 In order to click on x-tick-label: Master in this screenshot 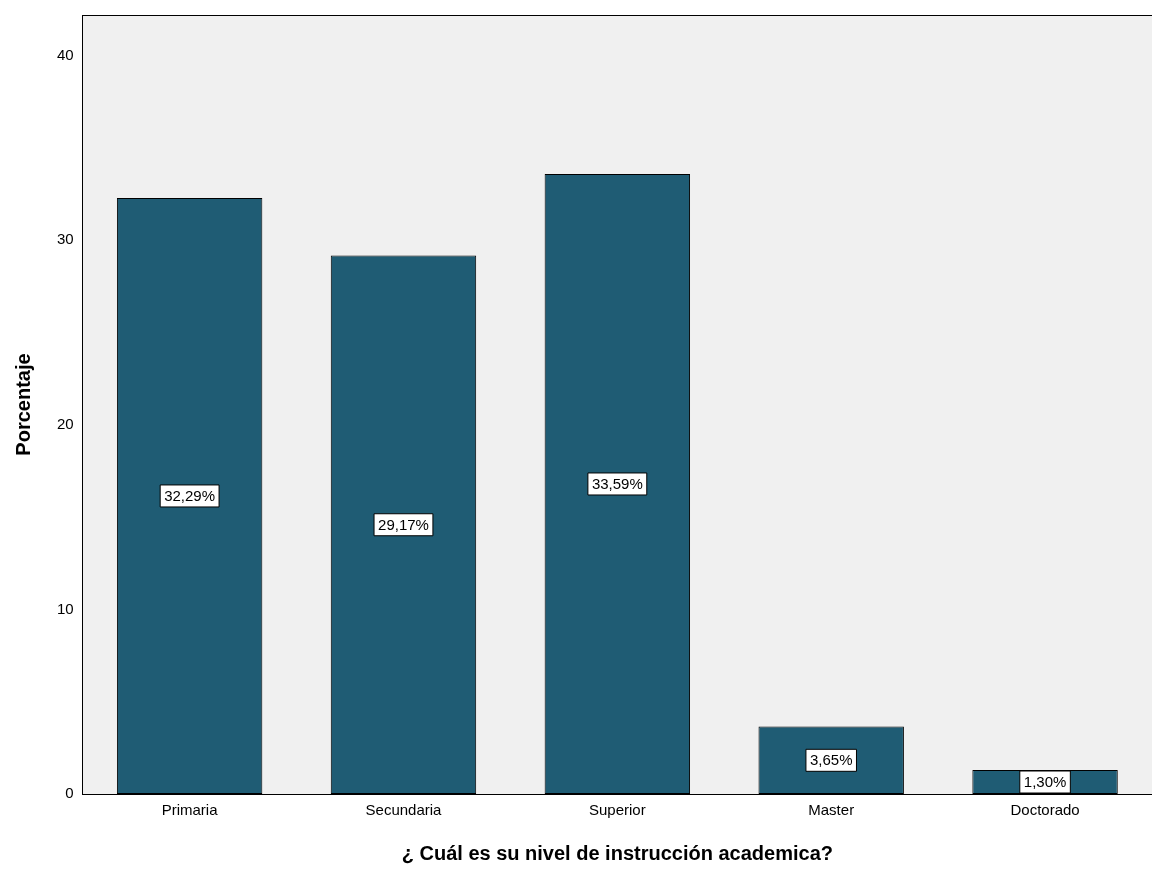, I will do `click(831, 810)`.